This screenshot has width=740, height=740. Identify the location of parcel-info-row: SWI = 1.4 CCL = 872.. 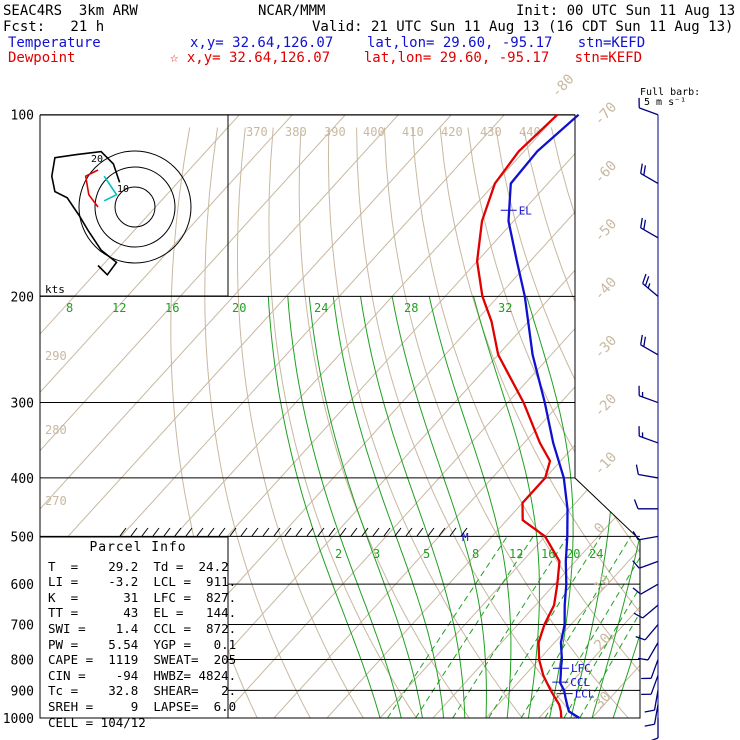
(142, 628).